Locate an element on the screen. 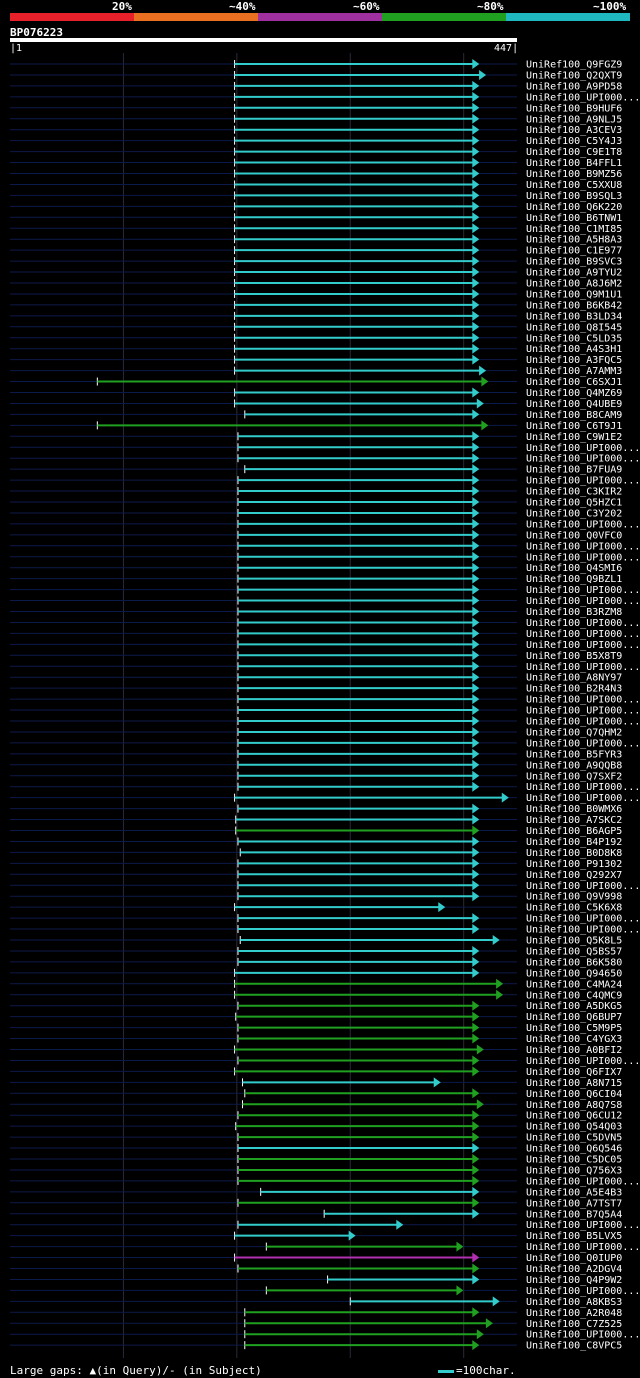  hit-label: UniRef100_C4QMC9 is located at coordinates (574, 995).